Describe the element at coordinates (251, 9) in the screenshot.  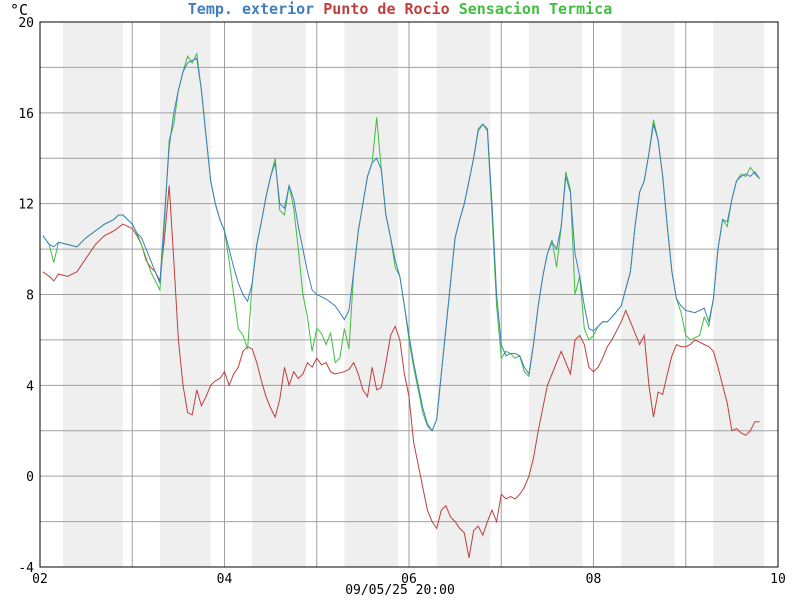
I see `legend-entry: Temp. exterior` at that location.